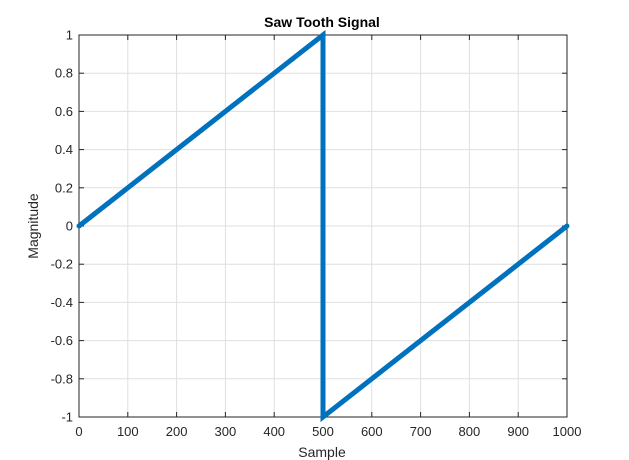  Describe the element at coordinates (69, 35) in the screenshot. I see `y-tick-label: 1` at that location.